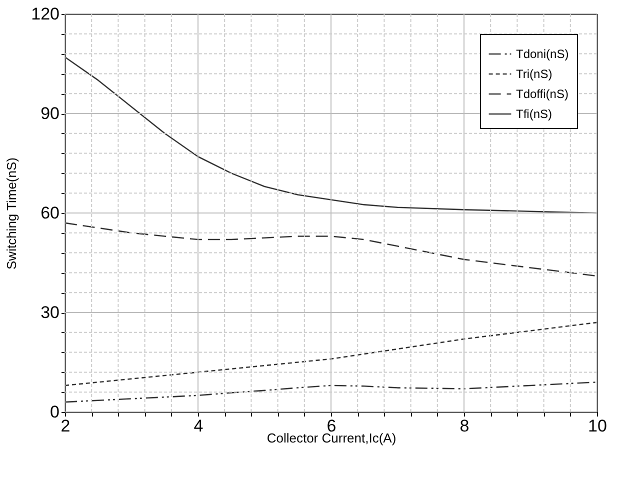  What do you see at coordinates (12, 214) in the screenshot?
I see `y-axis-title: Switching Time(nS)` at bounding box center [12, 214].